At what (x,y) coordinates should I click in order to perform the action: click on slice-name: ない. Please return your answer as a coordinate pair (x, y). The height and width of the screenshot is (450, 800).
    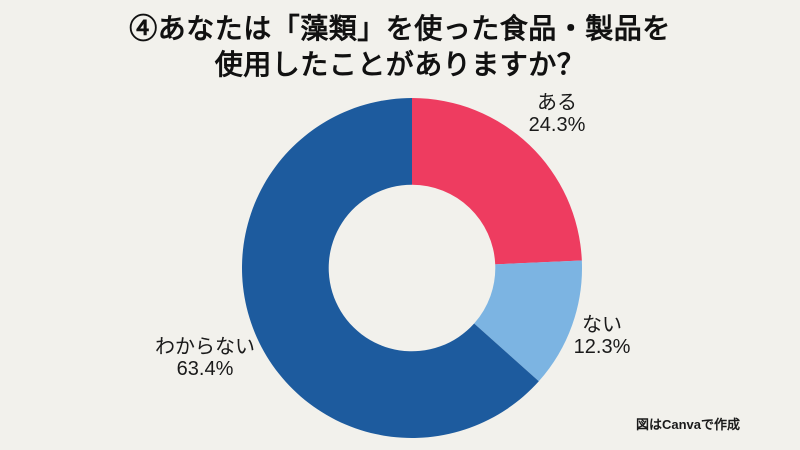
    Looking at the image, I should click on (602, 325).